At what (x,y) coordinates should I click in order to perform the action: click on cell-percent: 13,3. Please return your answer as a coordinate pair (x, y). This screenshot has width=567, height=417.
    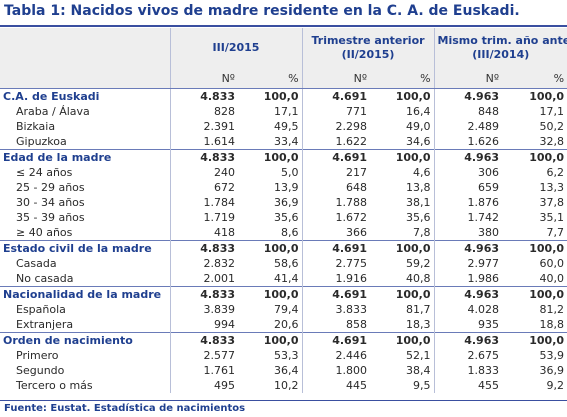
    Looking at the image, I should click on (552, 187).